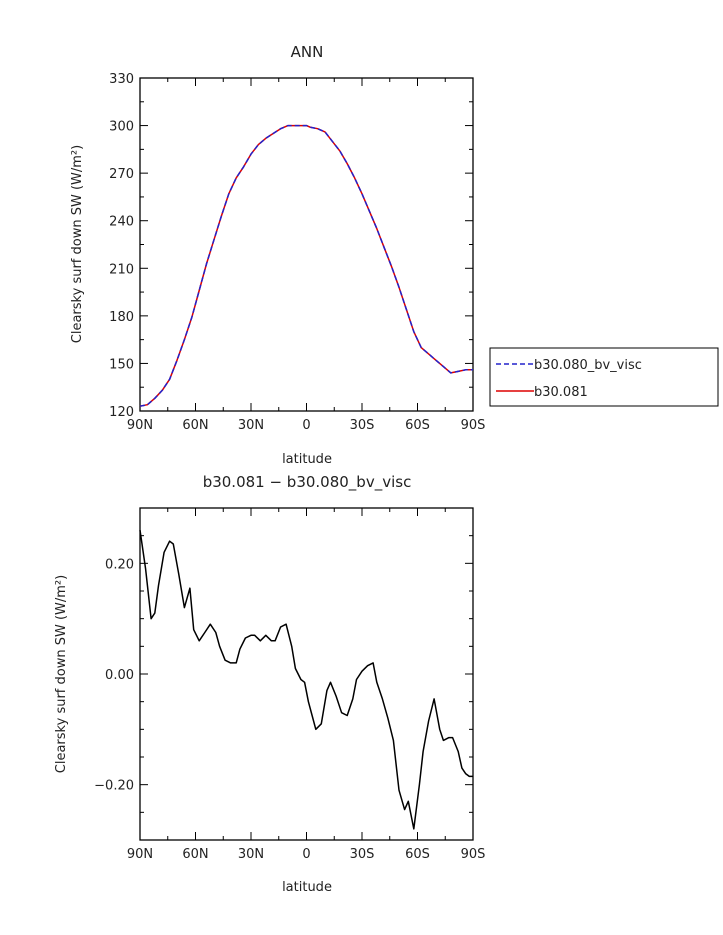  I want to click on top-x-tick-label: 90N, so click(140, 425).